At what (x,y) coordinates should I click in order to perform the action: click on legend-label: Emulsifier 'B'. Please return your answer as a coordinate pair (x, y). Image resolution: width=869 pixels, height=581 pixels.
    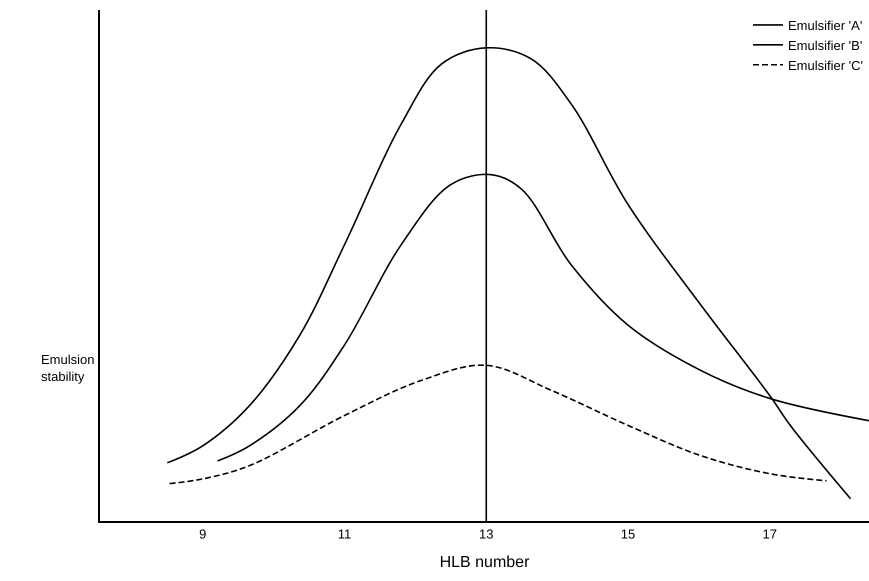
    Looking at the image, I should click on (825, 45).